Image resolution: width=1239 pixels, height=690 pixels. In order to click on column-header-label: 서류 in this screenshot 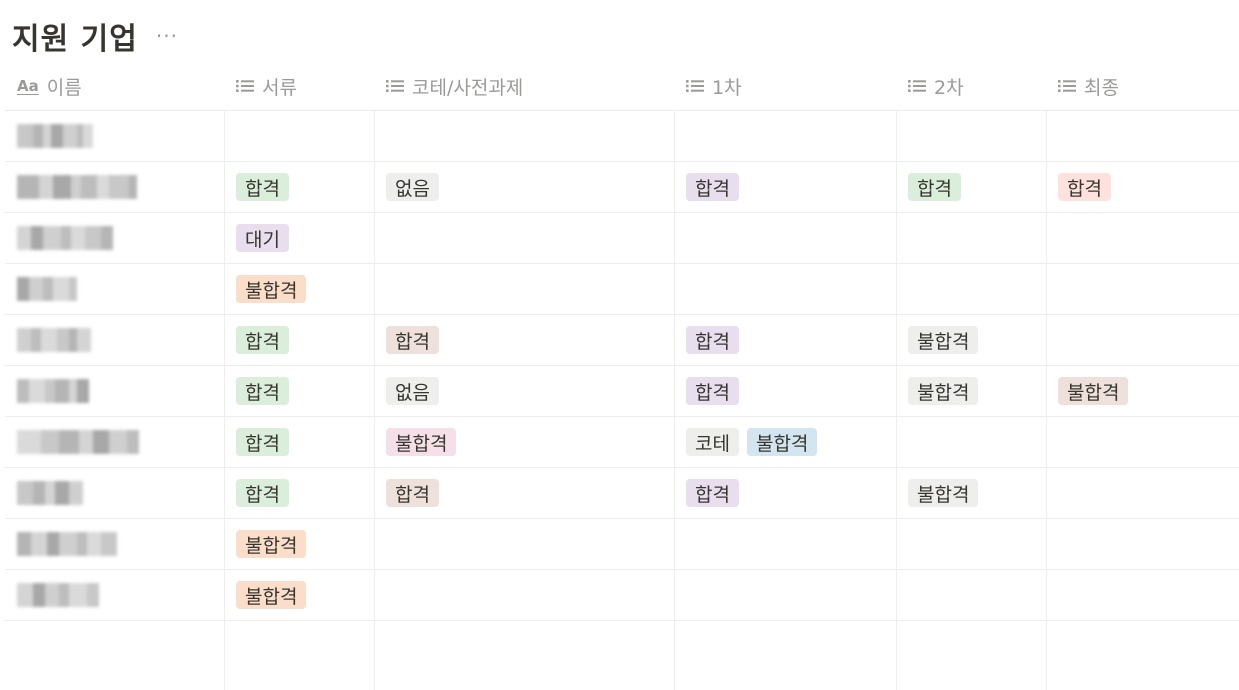, I will do `click(279, 87)`.